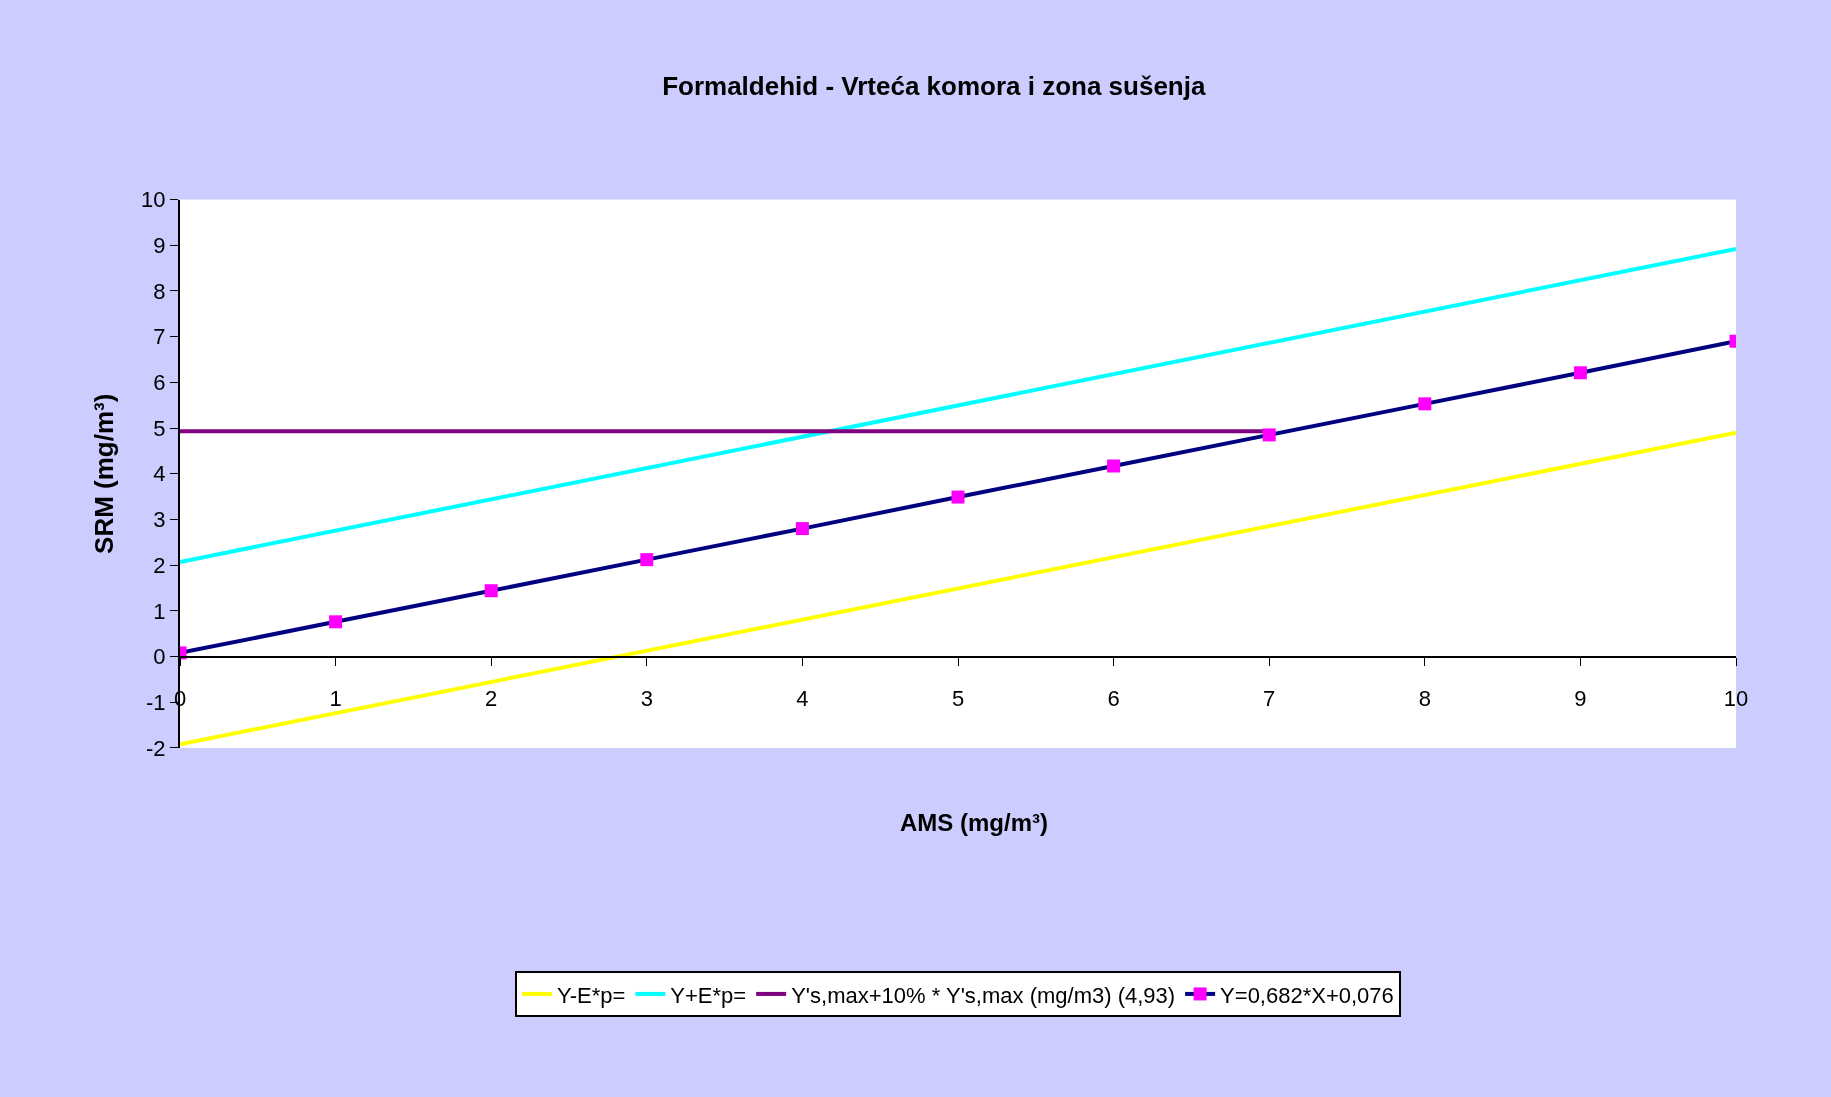 The width and height of the screenshot is (1831, 1097). What do you see at coordinates (159, 474) in the screenshot?
I see `y-tick-label: 4` at bounding box center [159, 474].